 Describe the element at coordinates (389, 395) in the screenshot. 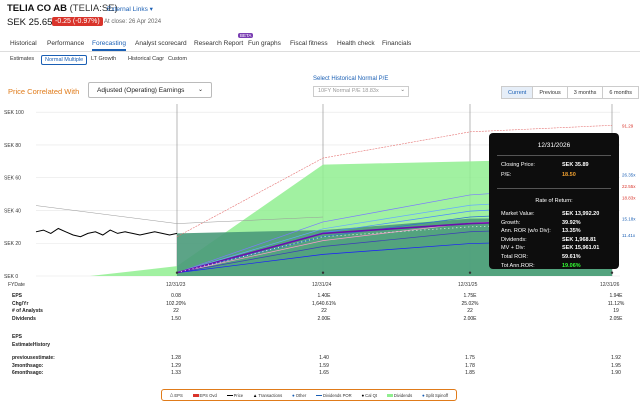

I see `swatch-icon` at that location.